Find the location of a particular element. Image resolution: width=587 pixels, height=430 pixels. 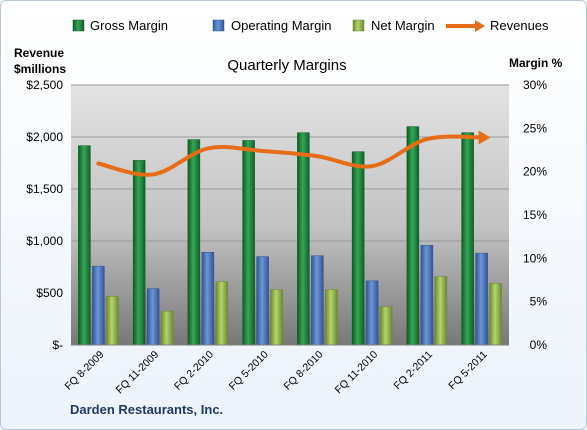

revenues-line is located at coordinates (290, 155).